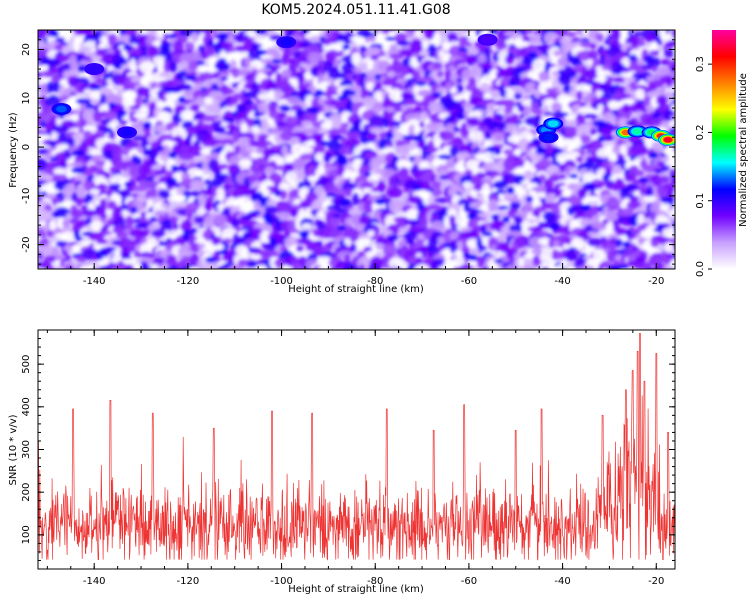  Describe the element at coordinates (13, 150) in the screenshot. I see `heatmap-ylabel: Frequency (Hz)` at that location.